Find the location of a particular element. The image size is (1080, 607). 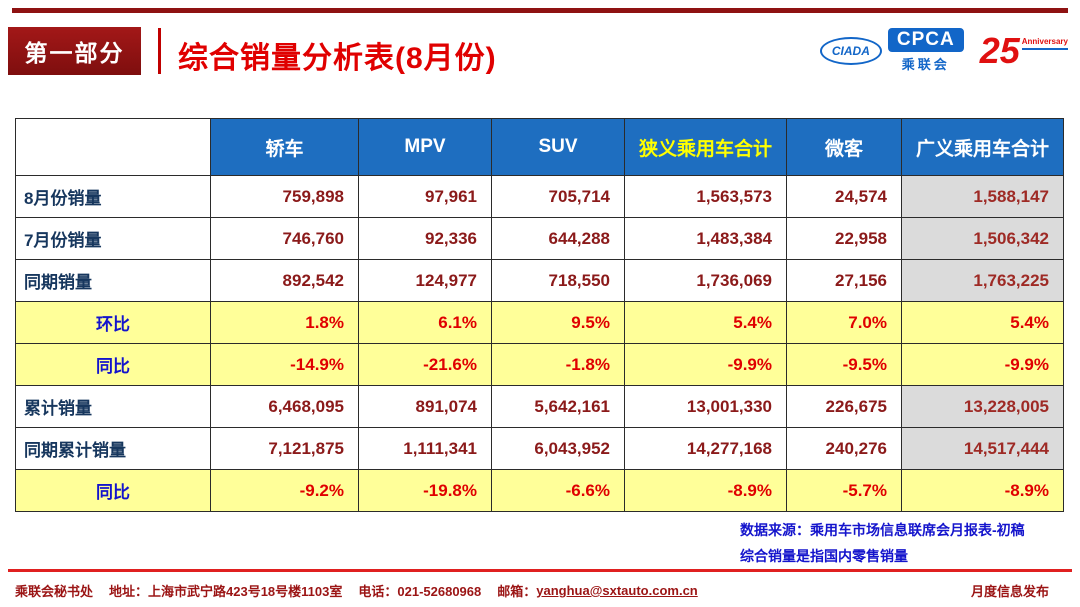

value-cell: 7.0% is located at coordinates (844, 322).